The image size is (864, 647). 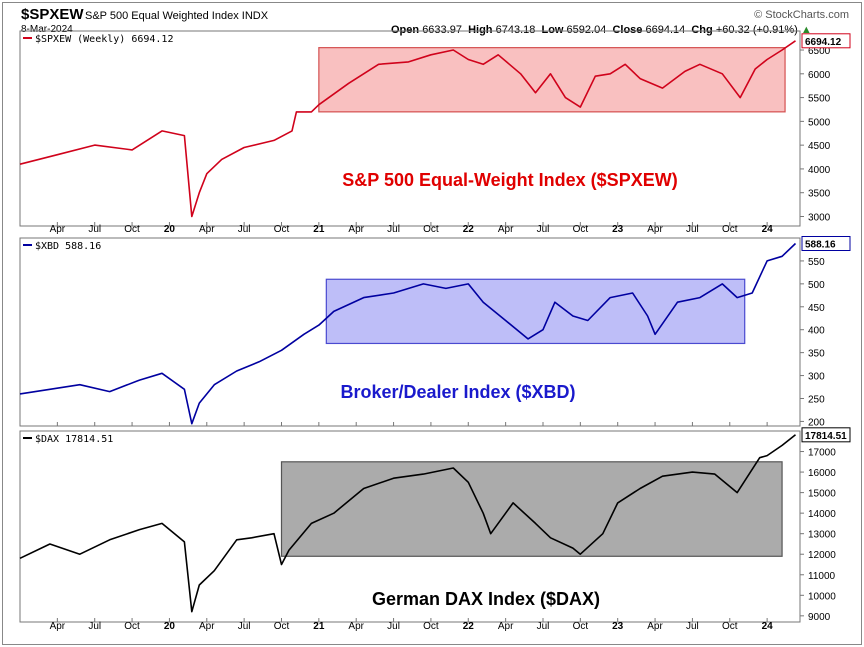 What do you see at coordinates (801, 15) in the screenshot?
I see `stockcharts-brand: © StockCharts.com` at bounding box center [801, 15].